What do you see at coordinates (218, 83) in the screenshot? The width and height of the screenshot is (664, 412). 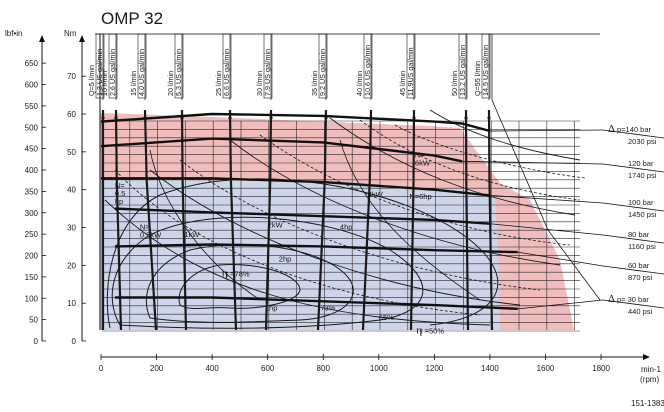 I see `flow-label: 25 l/min` at bounding box center [218, 83].